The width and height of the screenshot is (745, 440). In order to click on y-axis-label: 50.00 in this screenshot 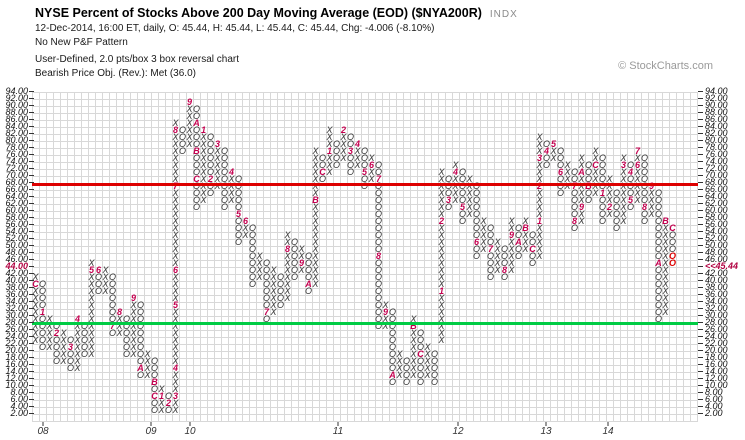, I will do `click(716, 245)`.